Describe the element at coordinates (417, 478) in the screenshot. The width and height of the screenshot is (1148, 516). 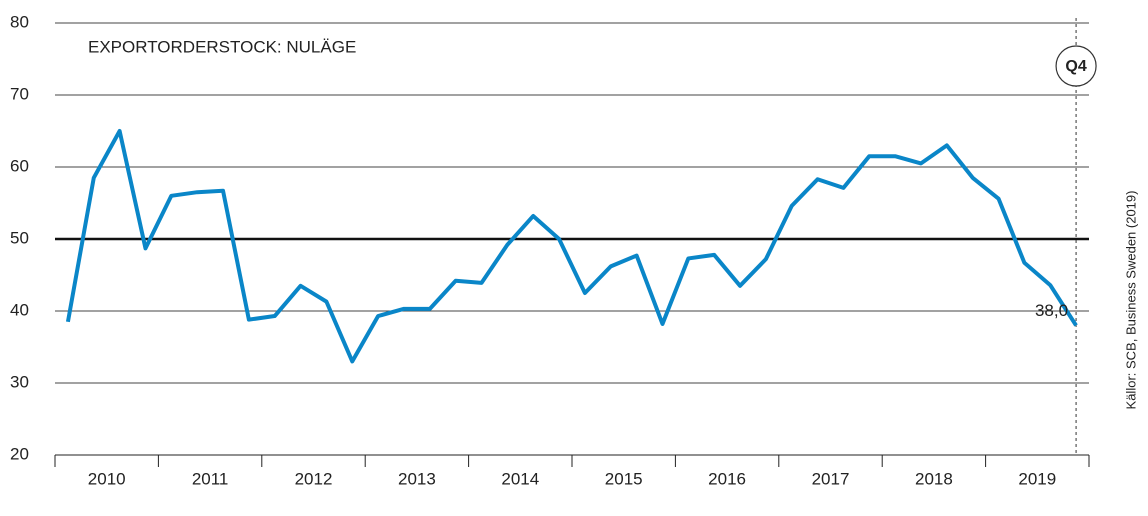
I see `x-tick-label: 2013` at that location.